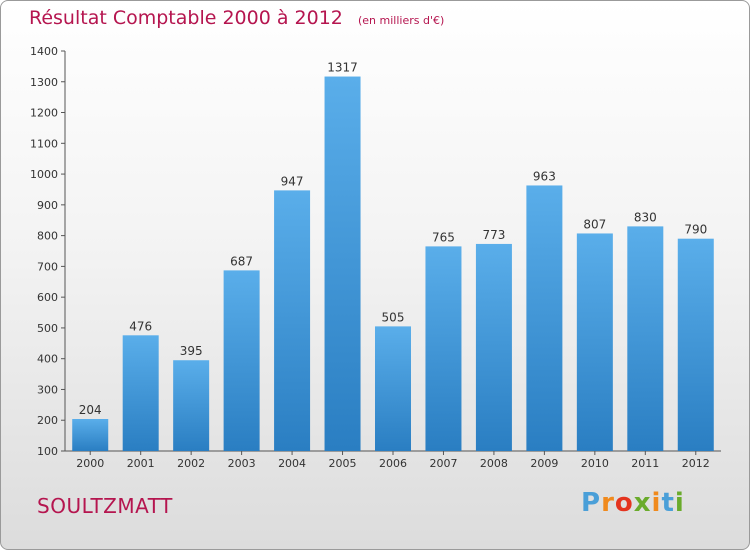 The width and height of the screenshot is (750, 550). I want to click on y-tick-label: 600, so click(47, 297).